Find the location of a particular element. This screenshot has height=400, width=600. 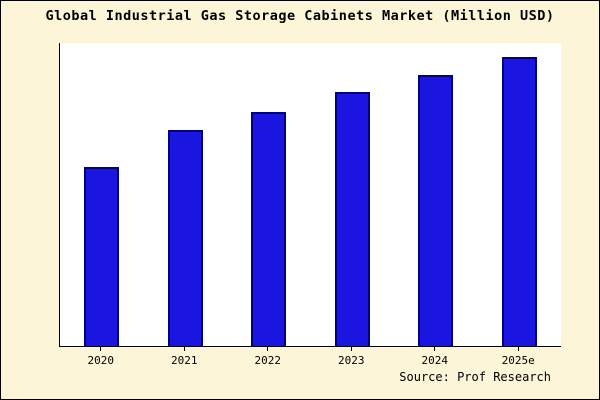

x-tick: 2024 is located at coordinates (435, 357).